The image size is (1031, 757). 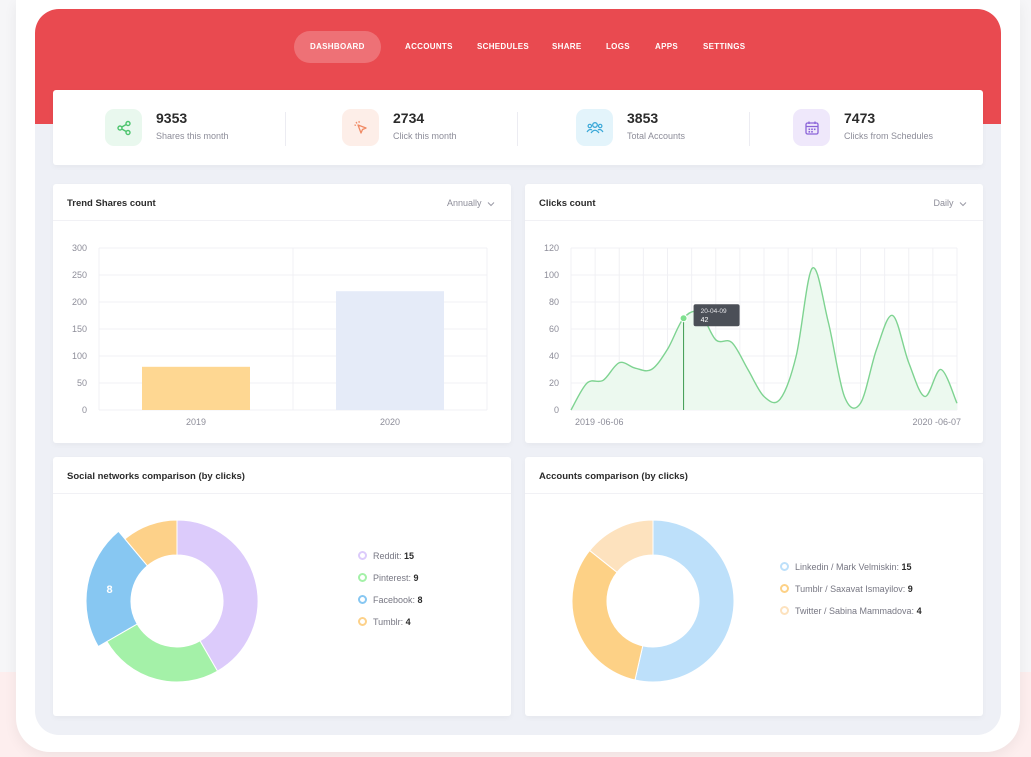 What do you see at coordinates (883, 128) in the screenshot?
I see `stat-schedules: 7473 Clicks from Schedules` at bounding box center [883, 128].